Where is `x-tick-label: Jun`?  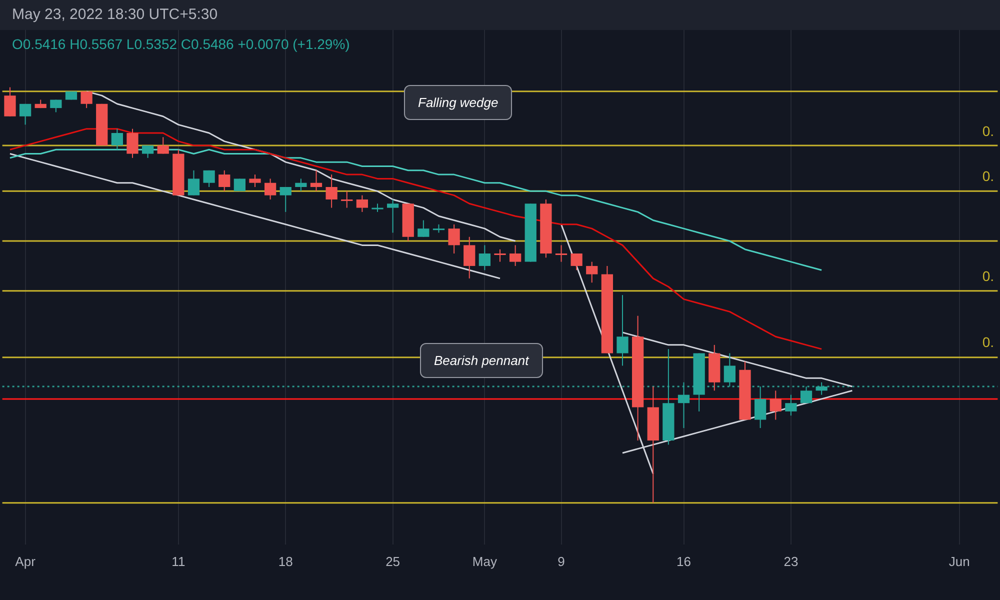 x-tick-label: Jun is located at coordinates (959, 561).